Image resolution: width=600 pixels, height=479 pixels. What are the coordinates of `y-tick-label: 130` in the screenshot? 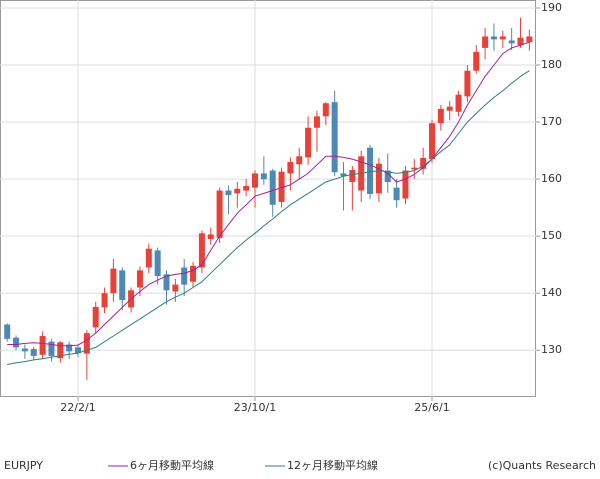 It's located at (551, 349).